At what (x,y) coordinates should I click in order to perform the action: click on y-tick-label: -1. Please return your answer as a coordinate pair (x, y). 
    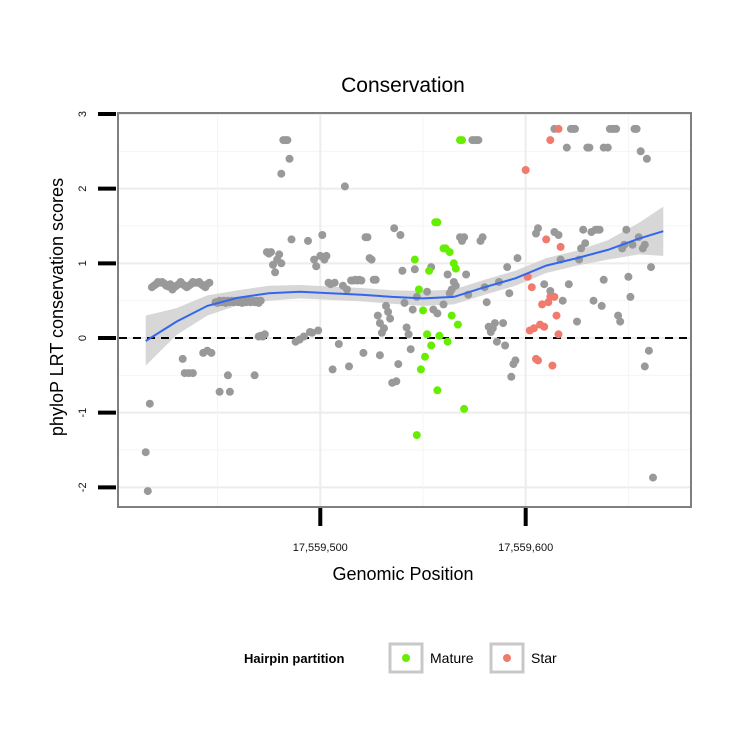
    Looking at the image, I should click on (83, 413).